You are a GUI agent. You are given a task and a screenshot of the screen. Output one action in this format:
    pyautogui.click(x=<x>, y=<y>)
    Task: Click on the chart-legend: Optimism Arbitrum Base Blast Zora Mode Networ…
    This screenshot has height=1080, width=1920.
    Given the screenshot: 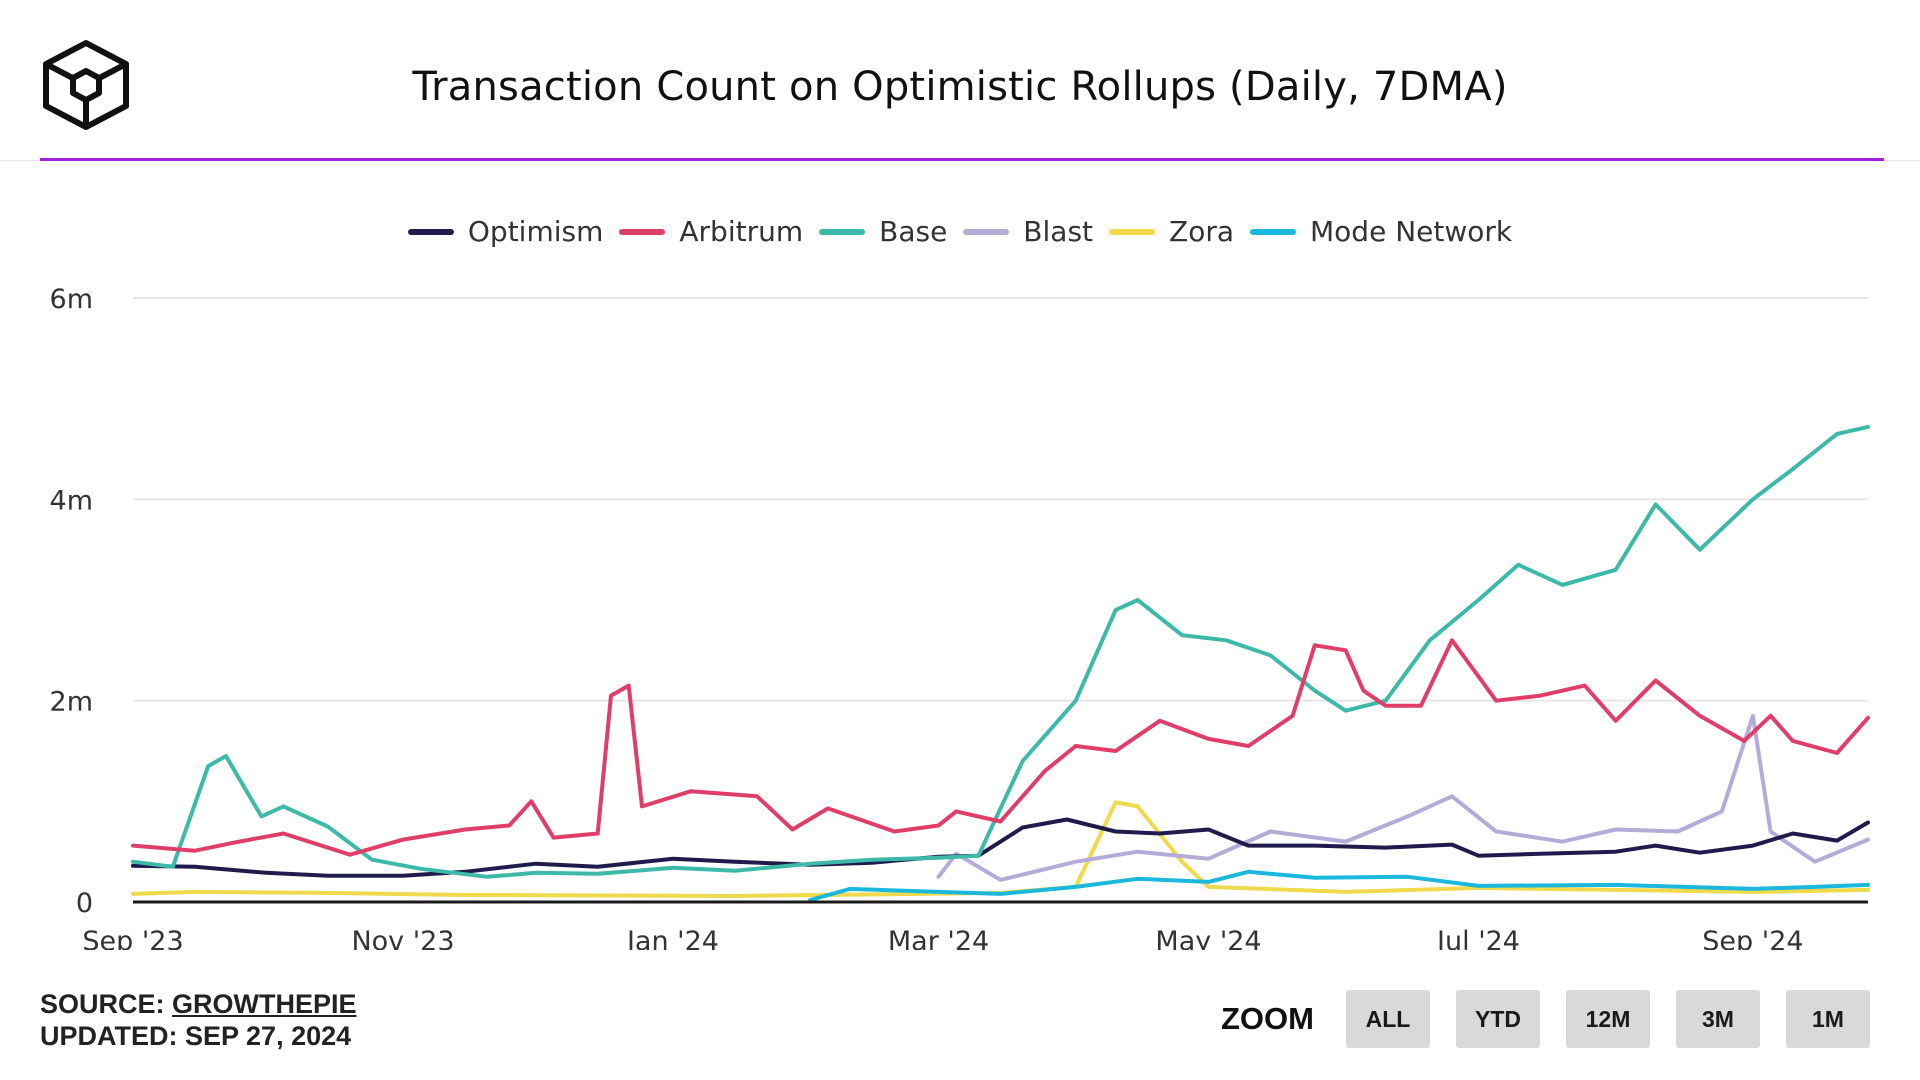 What is the action you would take?
    pyautogui.click(x=960, y=231)
    